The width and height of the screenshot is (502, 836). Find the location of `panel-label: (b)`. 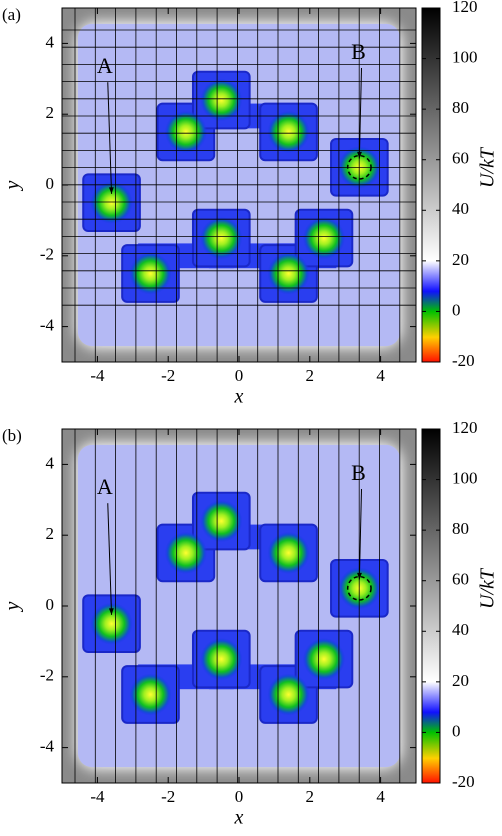

panel-label: (b) is located at coordinates (12, 435).